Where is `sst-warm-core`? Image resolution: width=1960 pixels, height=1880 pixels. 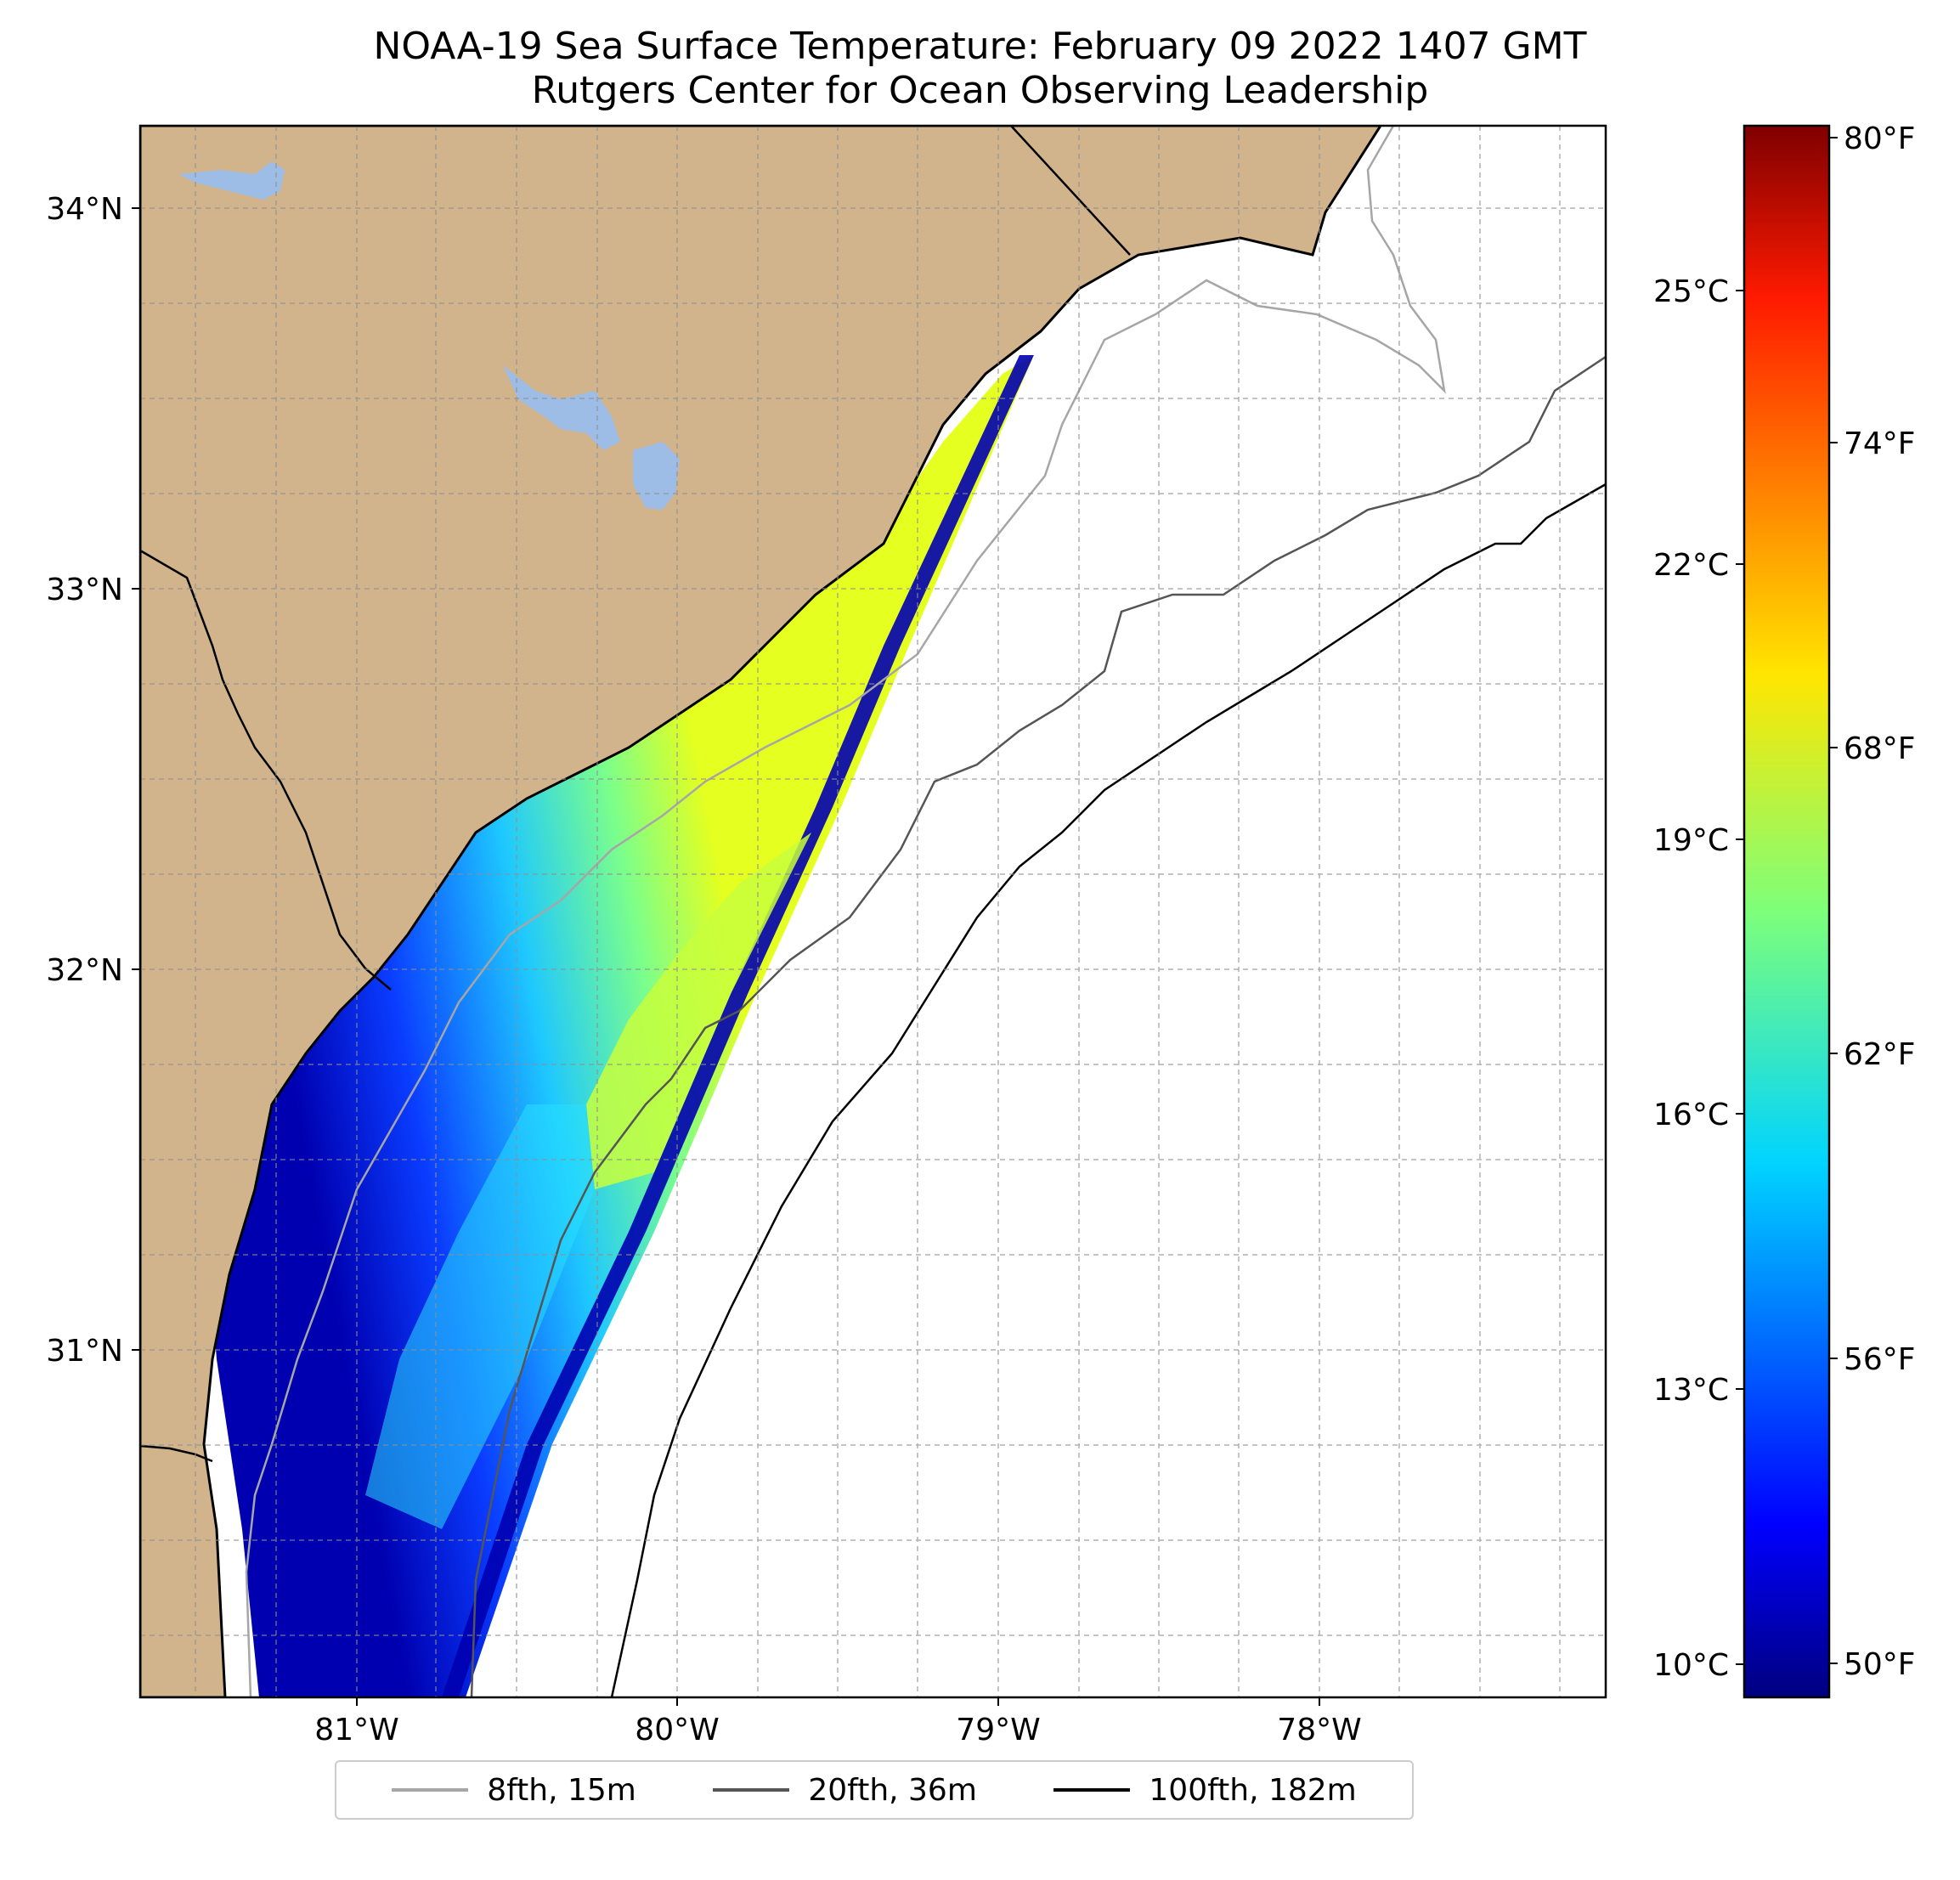 sst-warm-core is located at coordinates (699, 1011).